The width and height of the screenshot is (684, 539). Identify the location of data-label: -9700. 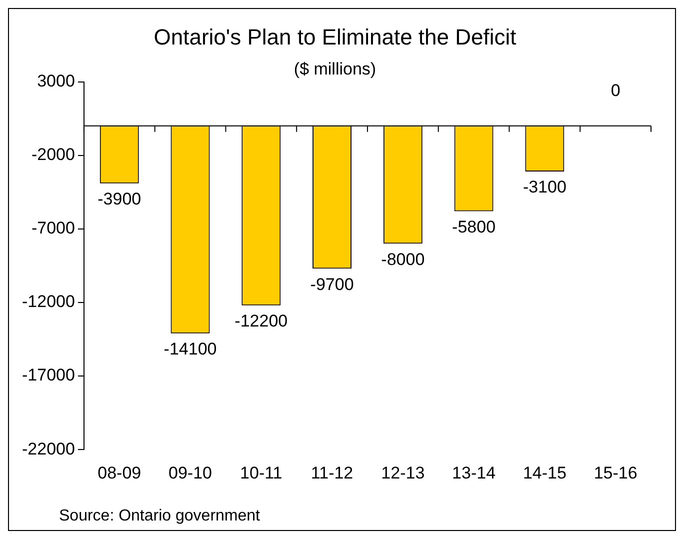
(332, 284).